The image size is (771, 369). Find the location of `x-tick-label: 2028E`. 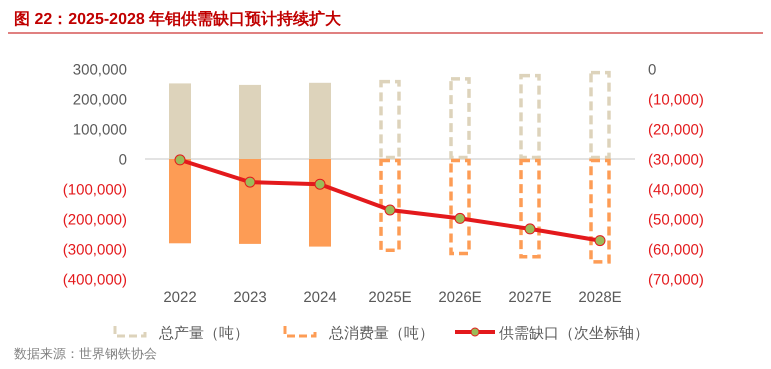

x-tick-label: 2028E is located at coordinates (600, 297).